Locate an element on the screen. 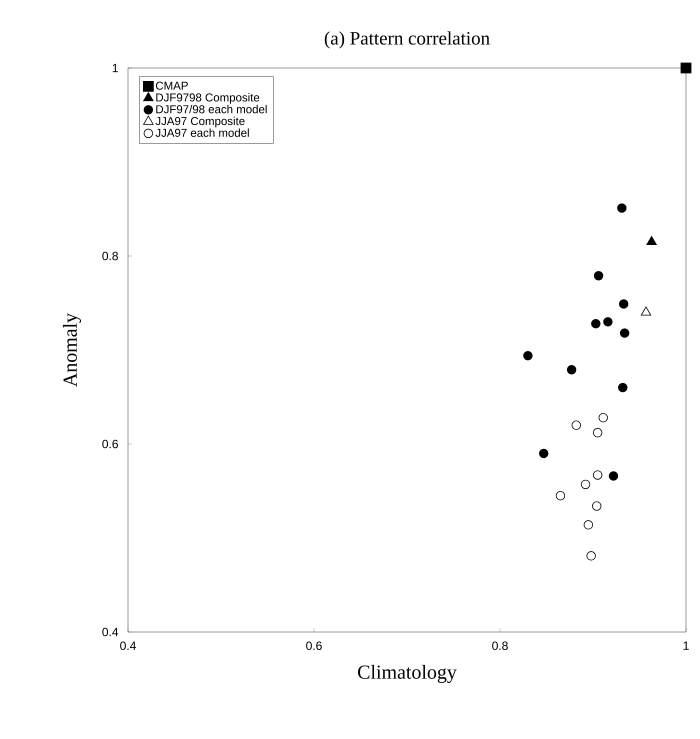  legend-label: DJF9798 Composite is located at coordinates (208, 98).